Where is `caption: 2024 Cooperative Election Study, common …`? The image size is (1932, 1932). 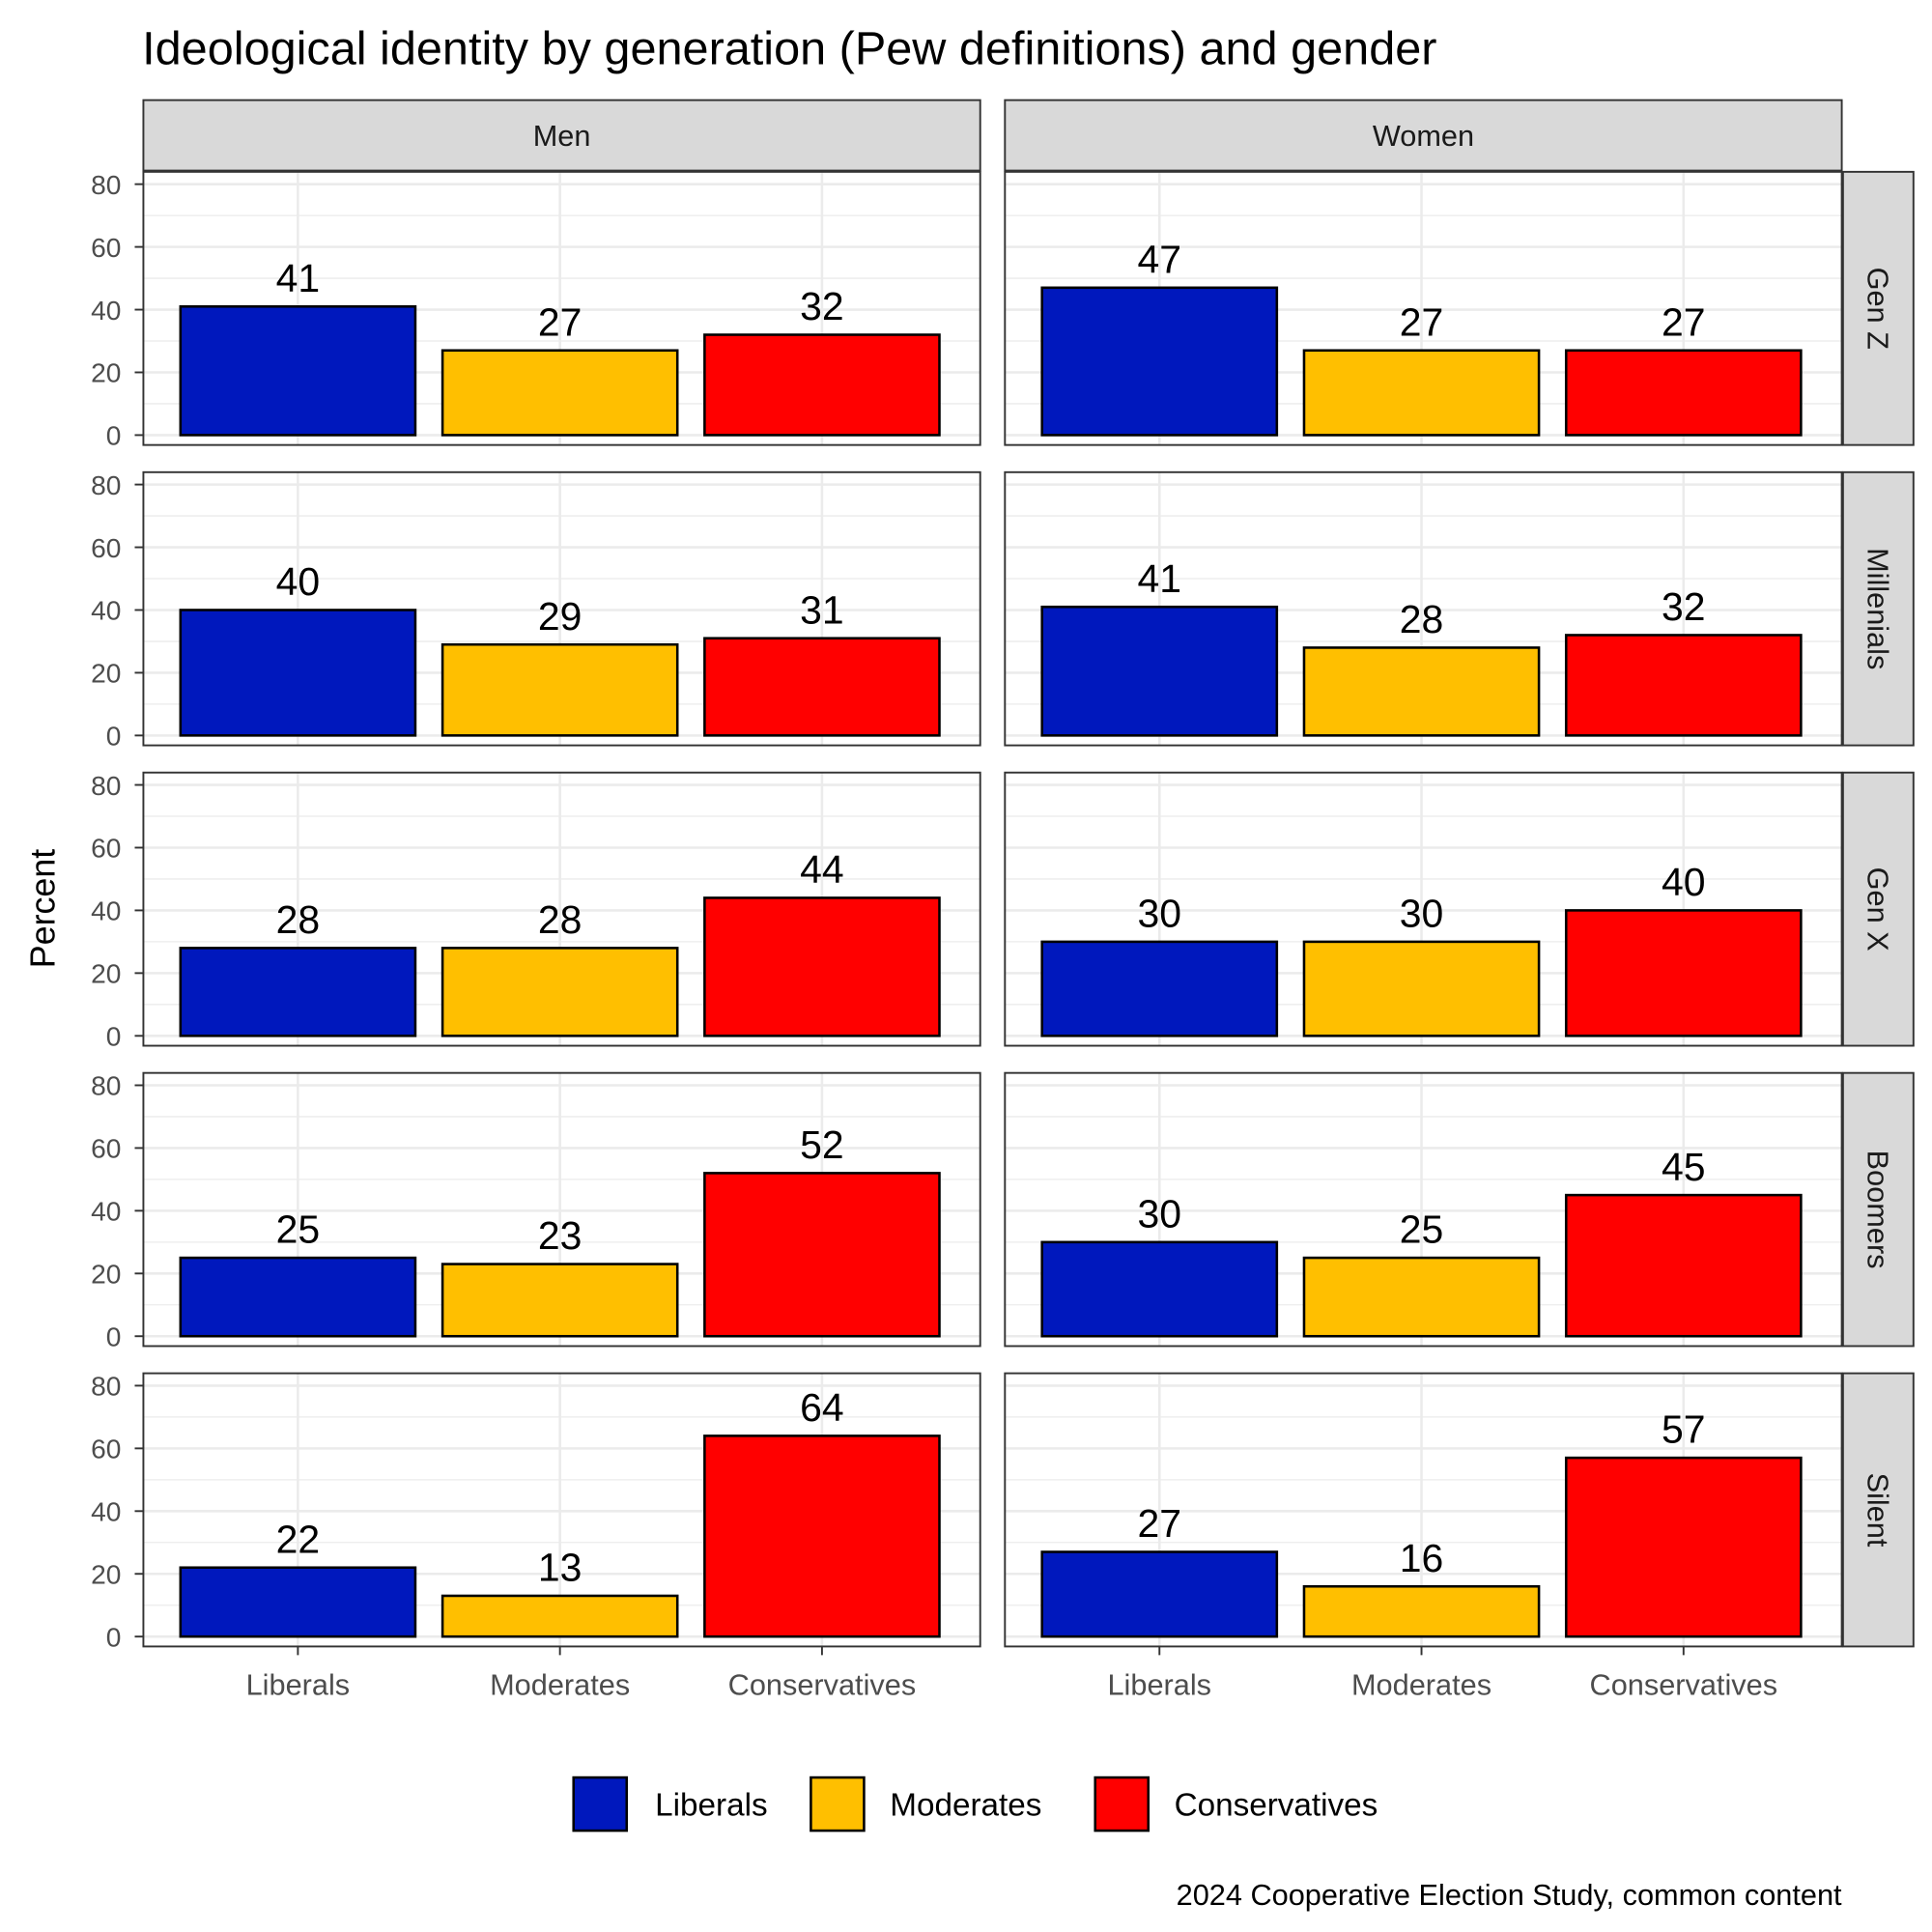
caption: 2024 Cooperative Election Study, common … is located at coordinates (1509, 1895).